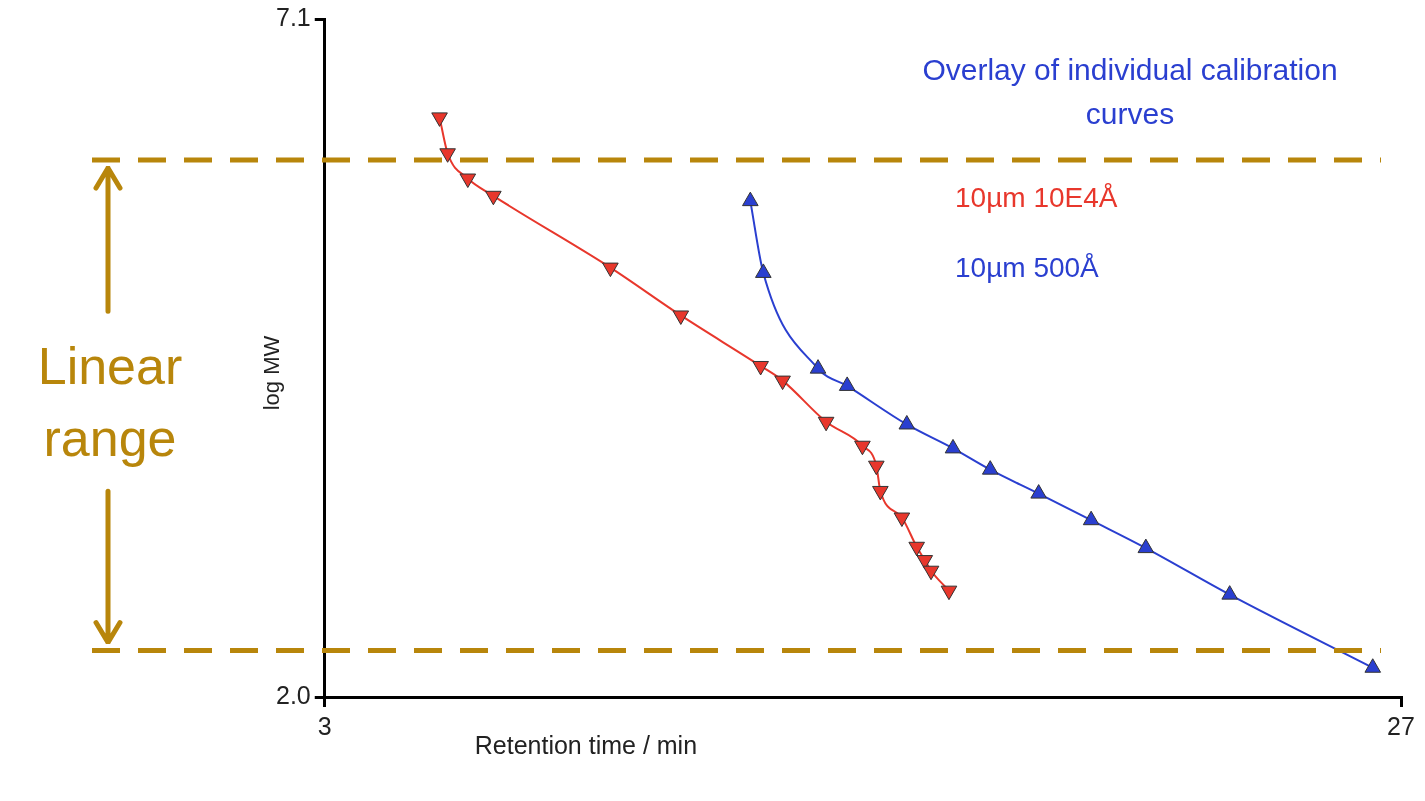 The image size is (1425, 801). Describe the element at coordinates (1401, 725) in the screenshot. I see `x-tick-label: 27` at that location.